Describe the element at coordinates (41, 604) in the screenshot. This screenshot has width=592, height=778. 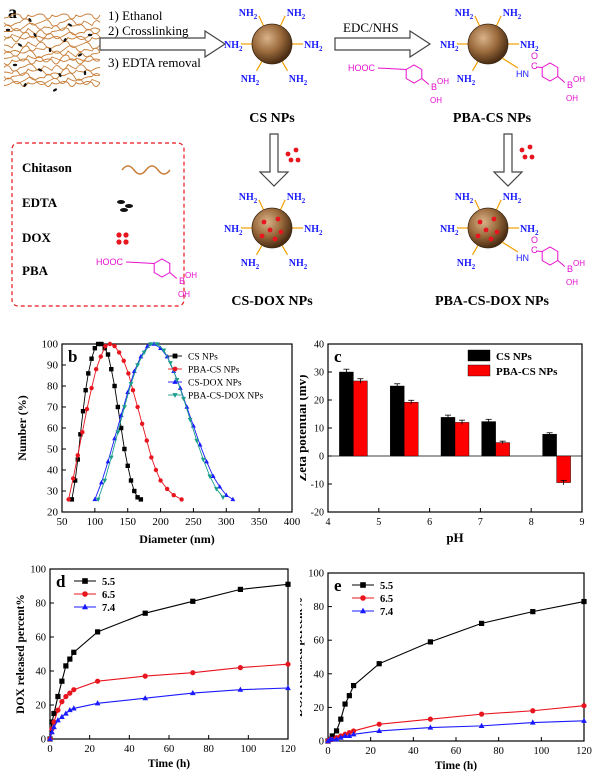
I see `y-tick-label: 80` at that location.